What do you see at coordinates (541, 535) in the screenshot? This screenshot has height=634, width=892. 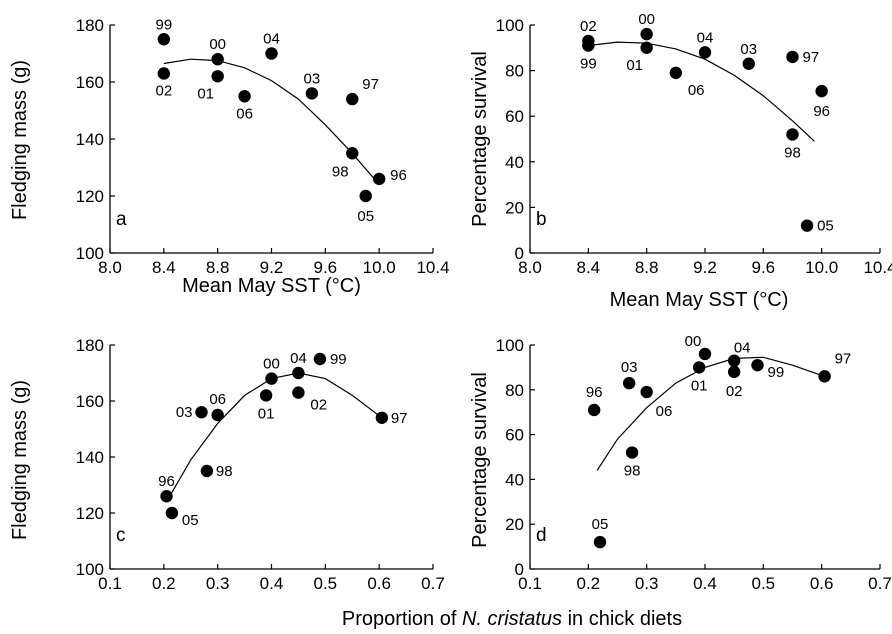 I see `panel-letter-d: d` at bounding box center [541, 535].